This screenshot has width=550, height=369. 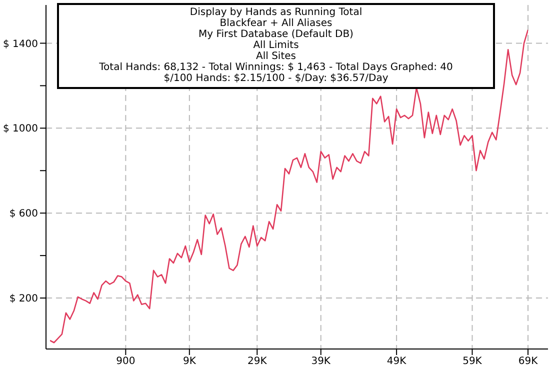 I want to click on annotation: My First Database (Default DB), so click(x=276, y=34).